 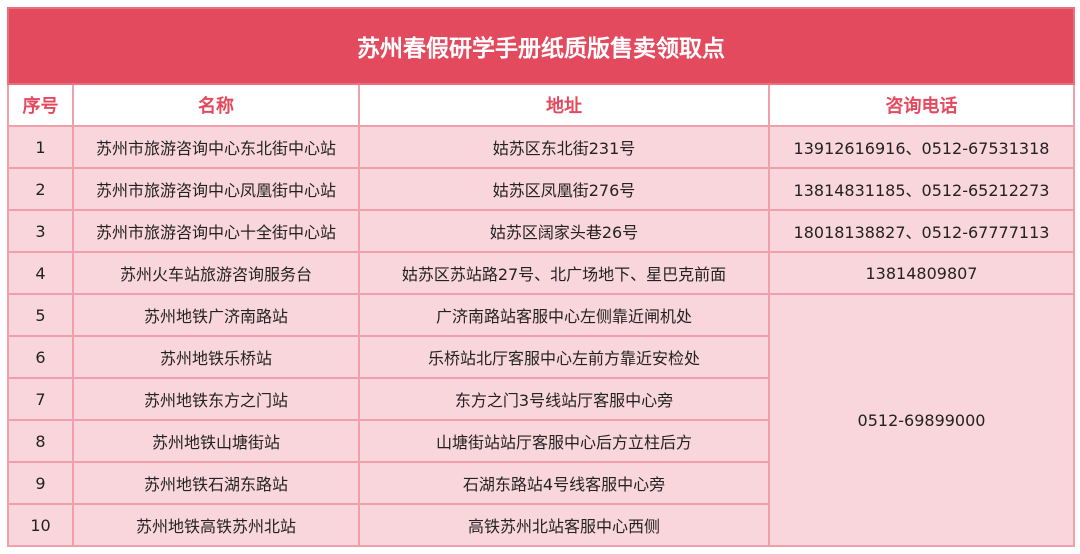 I want to click on table-row: 6 苏州地铁乐桥站 乐桥站北厅客服中心左前方靠近安检处, so click(x=540, y=357).